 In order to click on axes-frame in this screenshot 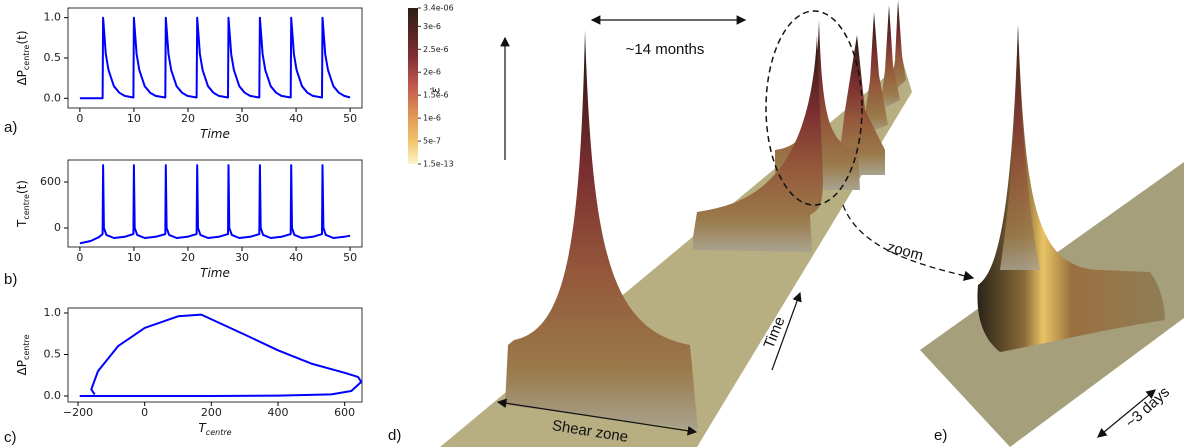, I will do `click(215, 203)`.